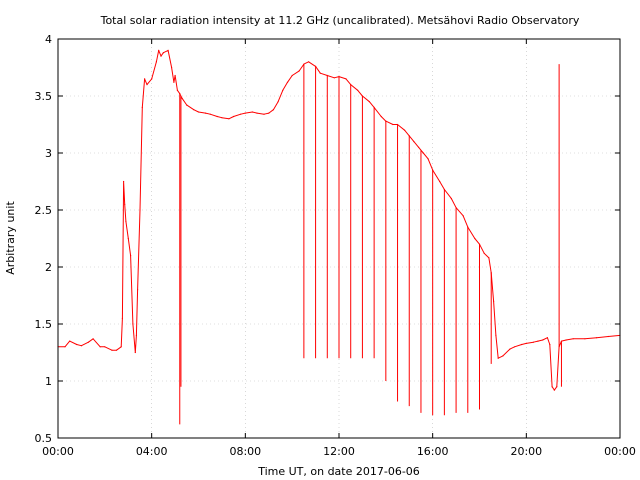 Image resolution: width=640 pixels, height=480 pixels. What do you see at coordinates (48, 381) in the screenshot?
I see `y-tick-label: 1` at bounding box center [48, 381].